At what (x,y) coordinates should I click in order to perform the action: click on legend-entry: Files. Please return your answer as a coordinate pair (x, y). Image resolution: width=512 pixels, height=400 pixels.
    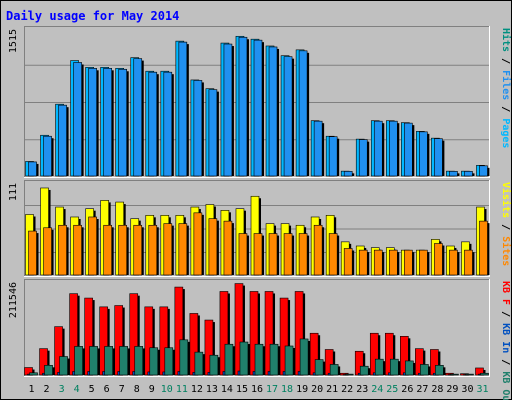
    Looking at the image, I should click on (506, 85).